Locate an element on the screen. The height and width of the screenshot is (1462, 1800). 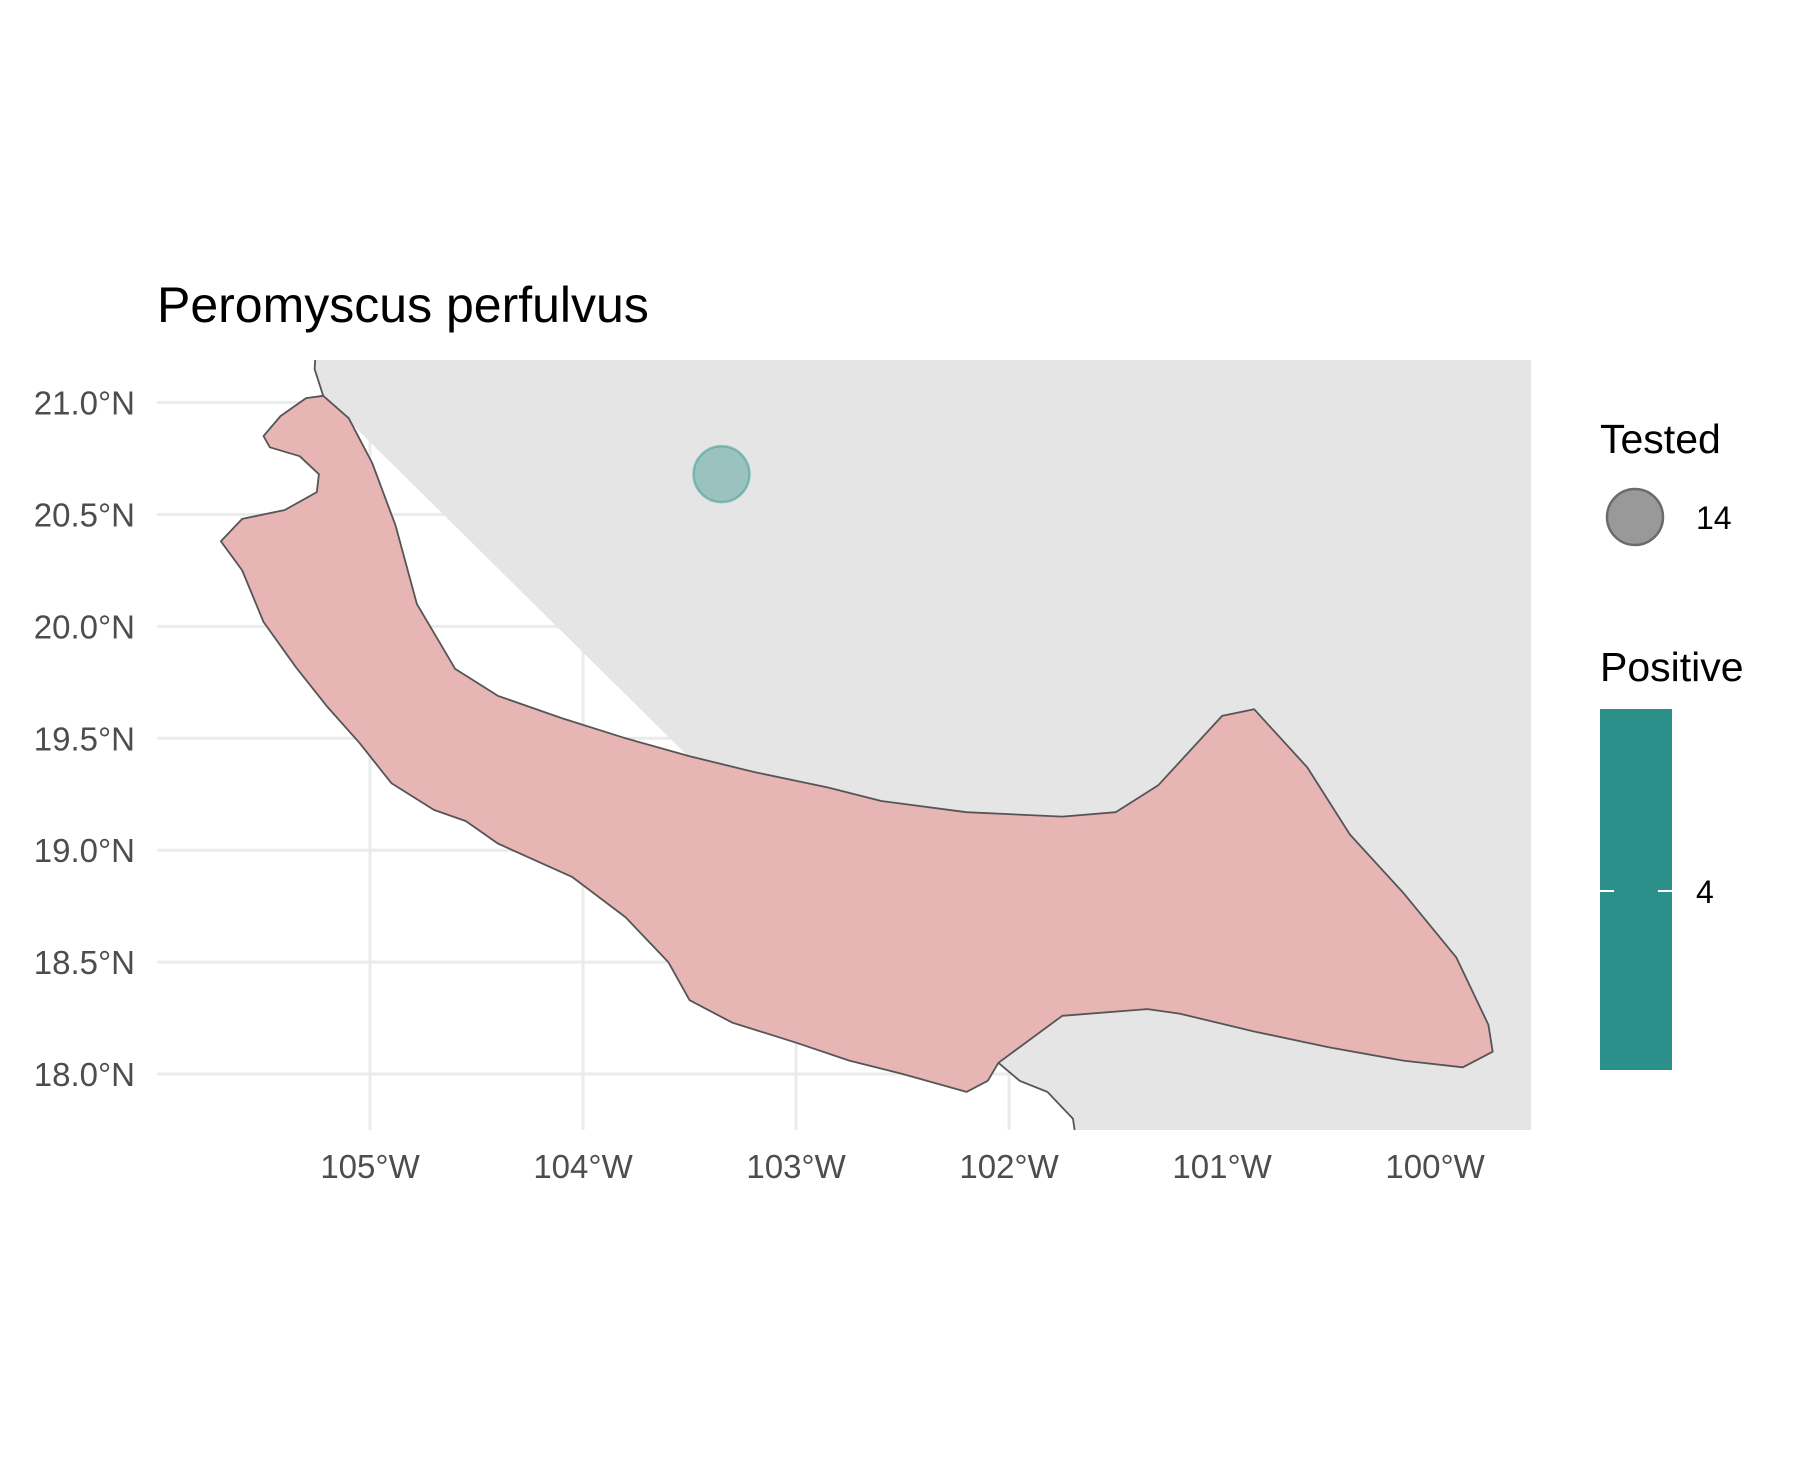
legend-positive-colorbar is located at coordinates (1636, 889).